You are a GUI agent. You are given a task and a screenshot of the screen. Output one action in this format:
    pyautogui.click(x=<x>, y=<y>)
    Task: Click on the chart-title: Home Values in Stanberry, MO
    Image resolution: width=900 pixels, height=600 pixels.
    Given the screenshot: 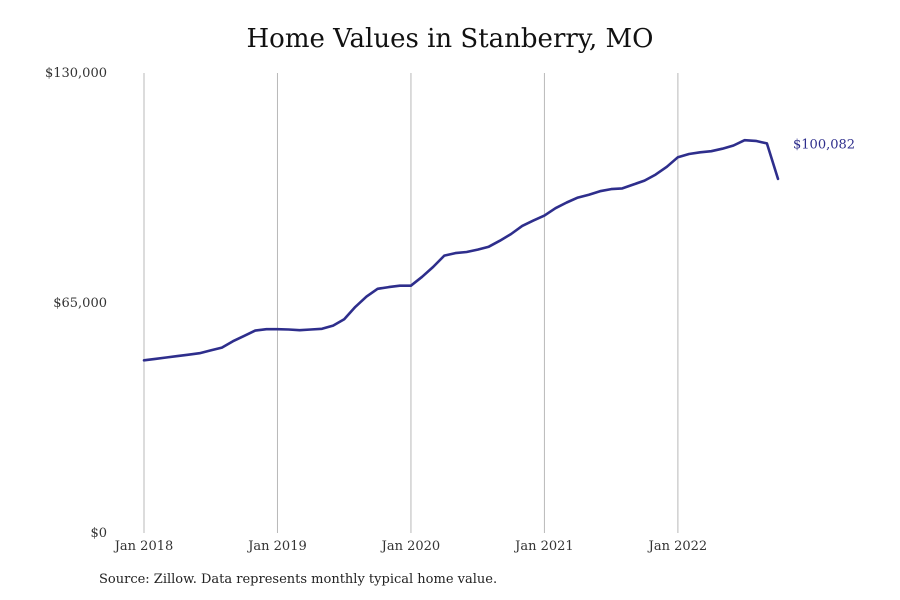 What is the action you would take?
    pyautogui.click(x=450, y=39)
    